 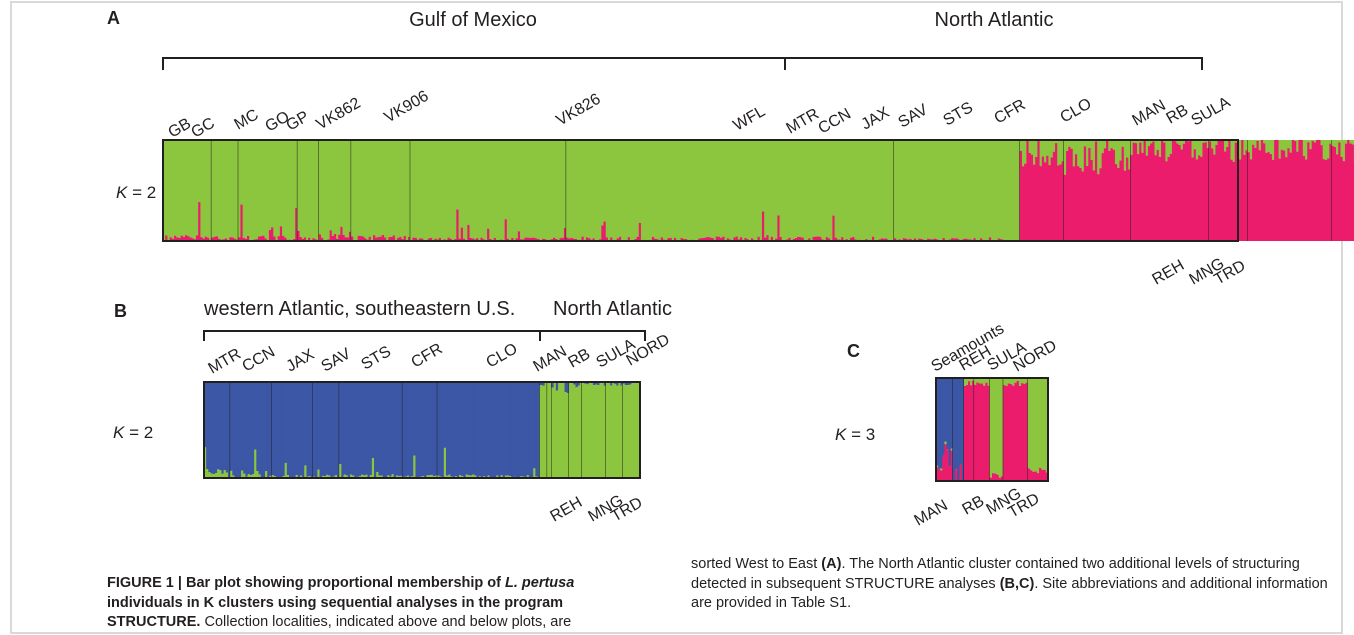 I want to click on site-label: RB, so click(x=974, y=506).